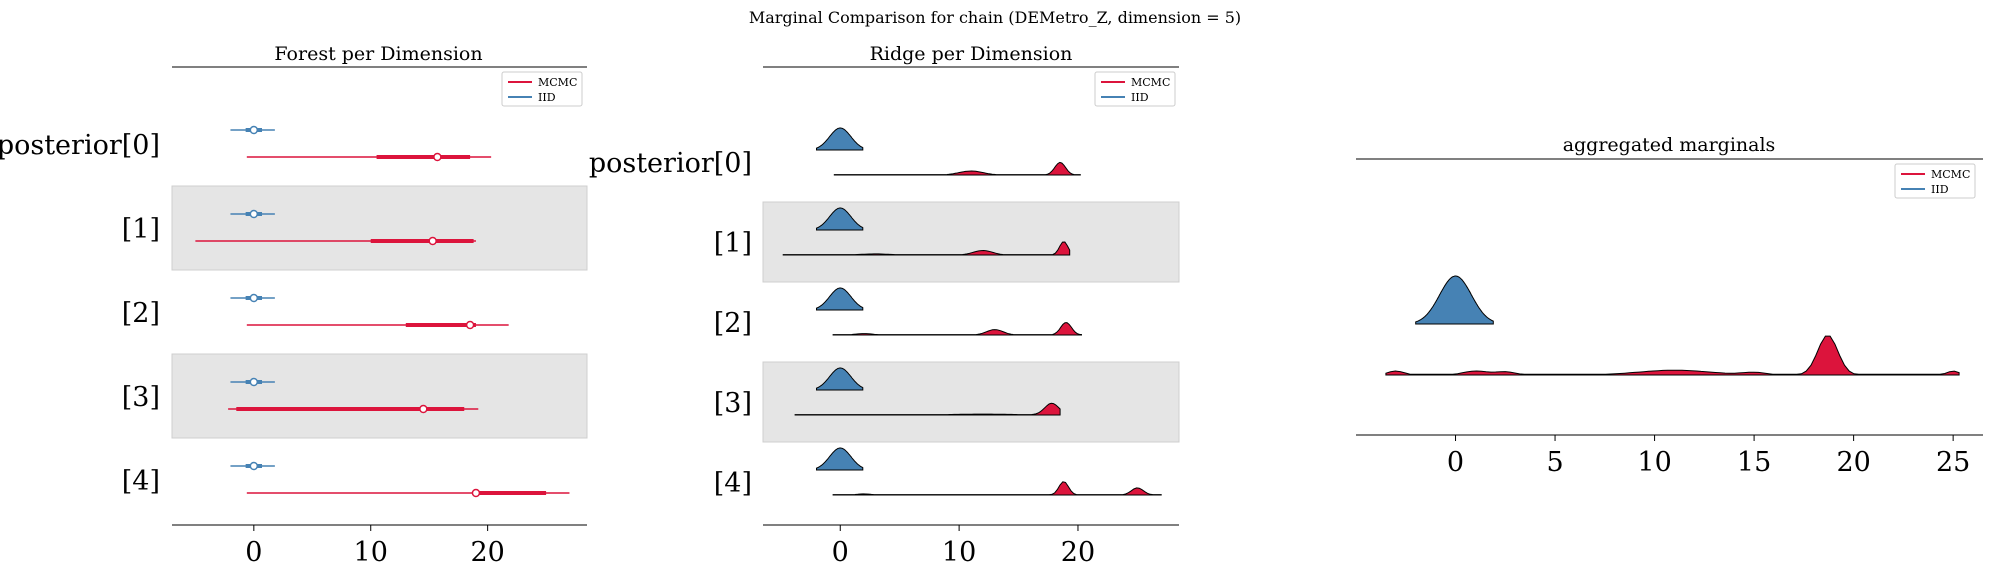  What do you see at coordinates (971, 54) in the screenshot?
I see `ridge-title: Ridge per Dimension` at bounding box center [971, 54].